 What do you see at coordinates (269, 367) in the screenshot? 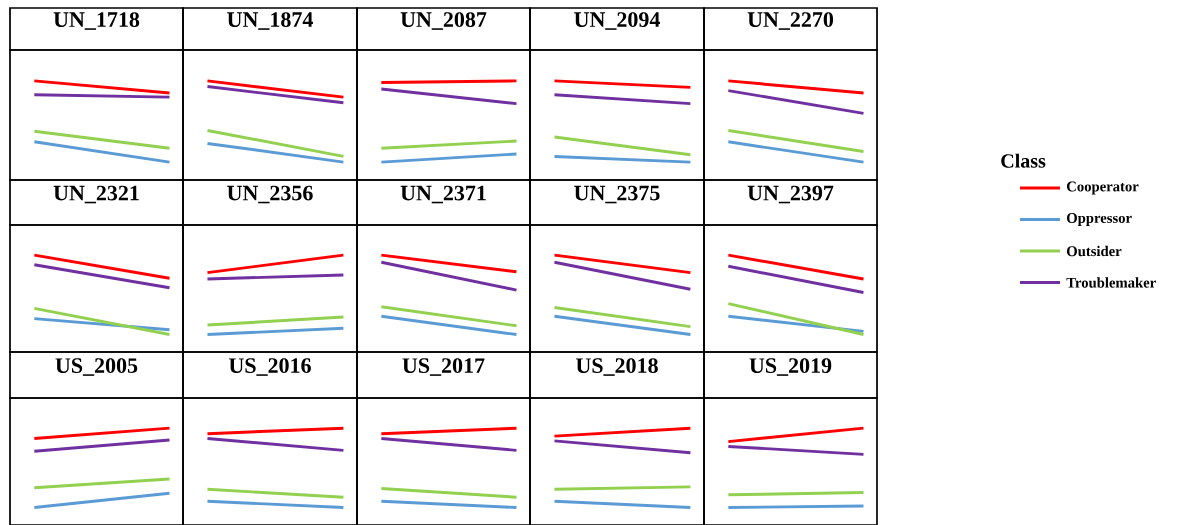
I see `chart-title: US_2016` at bounding box center [269, 367].